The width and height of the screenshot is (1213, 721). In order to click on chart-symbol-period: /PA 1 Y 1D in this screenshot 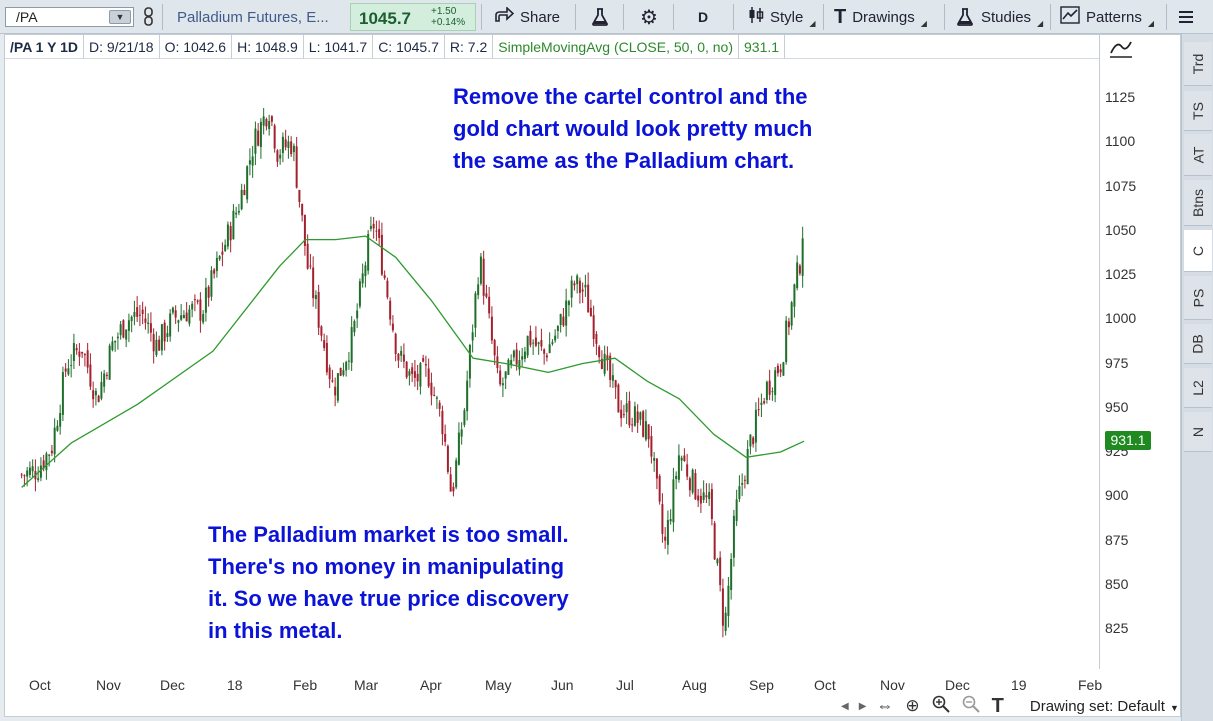, I will do `click(44, 46)`.